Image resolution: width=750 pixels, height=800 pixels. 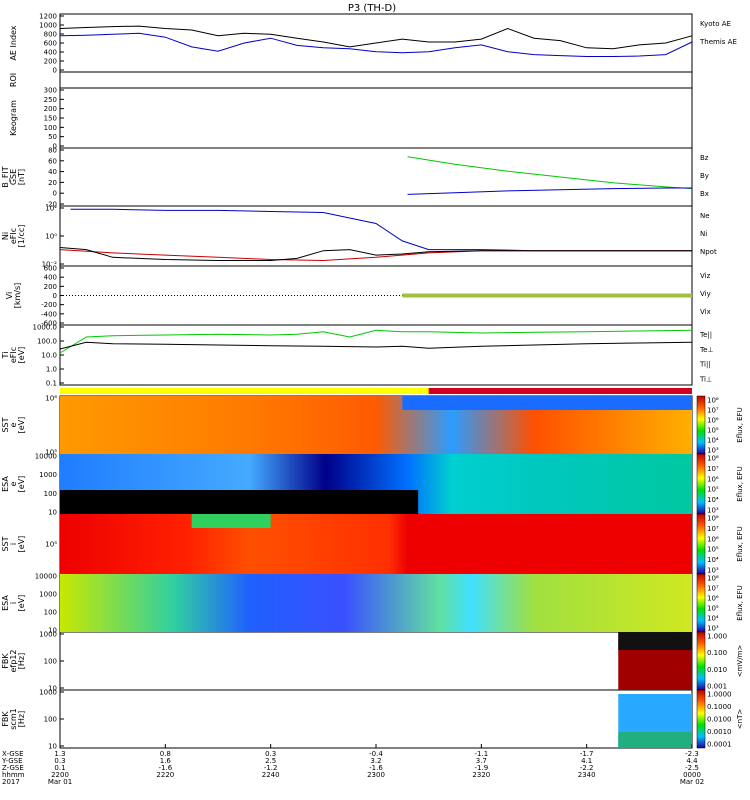 I want to click on panel-ylabel: TieFIc[eV], so click(x=13, y=355).